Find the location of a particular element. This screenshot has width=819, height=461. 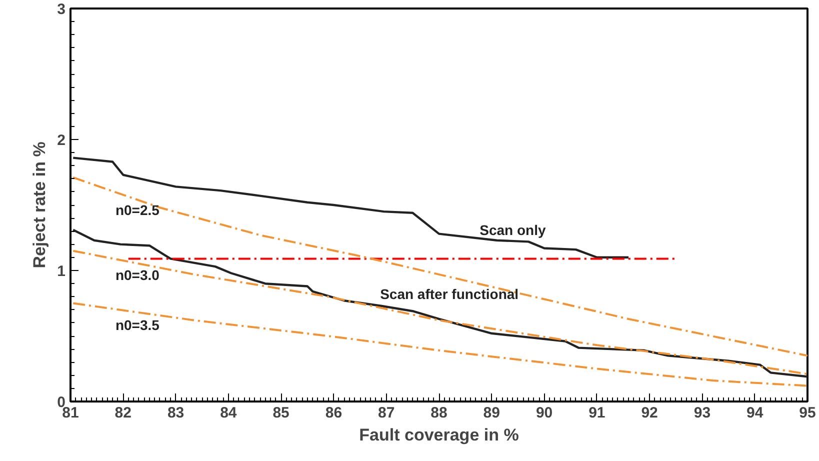

x-tick-label: 93 is located at coordinates (702, 413).